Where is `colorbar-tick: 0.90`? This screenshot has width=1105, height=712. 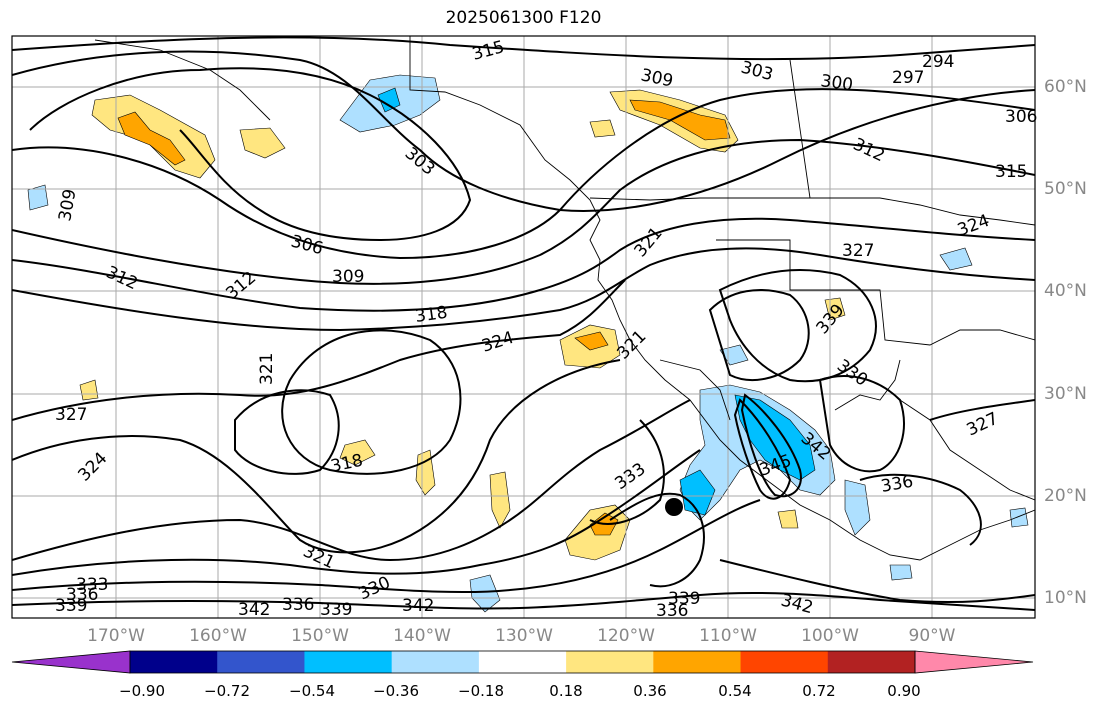
colorbar-tick: 0.90 is located at coordinates (904, 691).